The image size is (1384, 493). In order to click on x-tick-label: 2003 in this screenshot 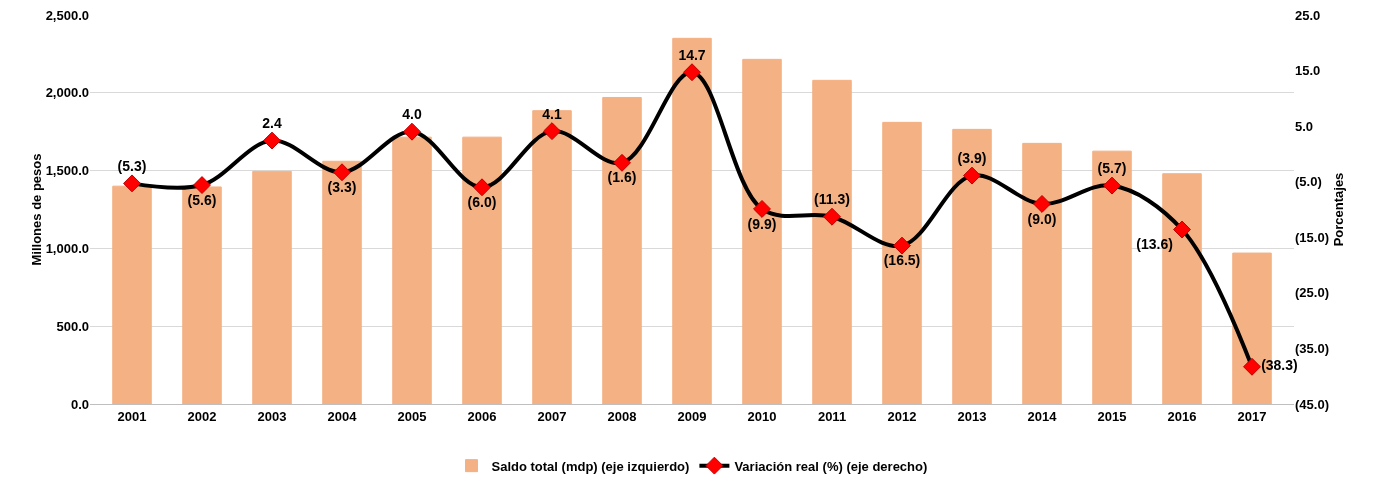, I will do `click(272, 416)`.